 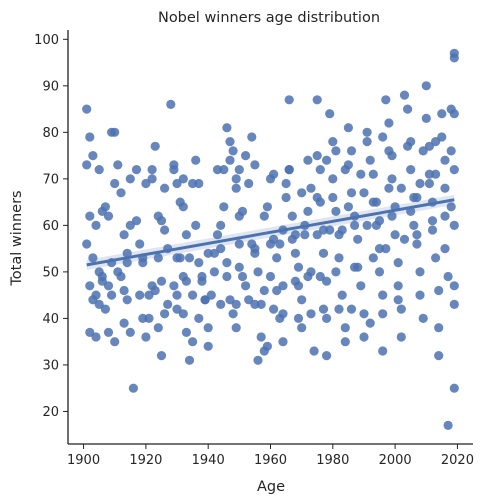 What do you see at coordinates (46, 40) in the screenshot?
I see `y-tick-label: 100` at bounding box center [46, 40].